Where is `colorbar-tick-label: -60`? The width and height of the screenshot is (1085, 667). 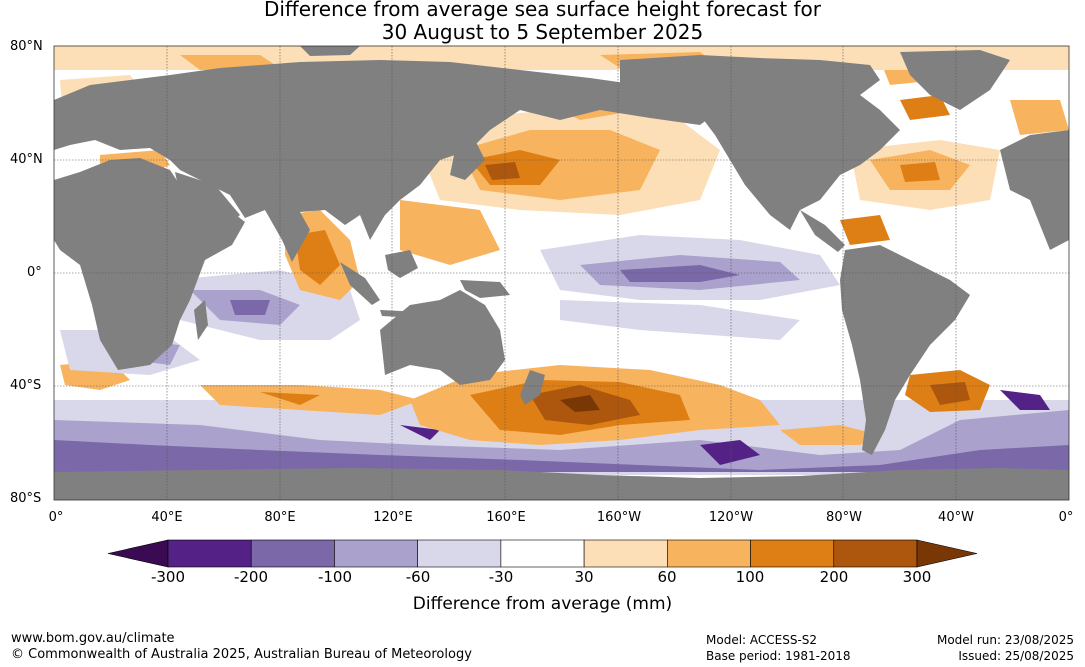 colorbar-tick-label: -60 is located at coordinates (418, 577).